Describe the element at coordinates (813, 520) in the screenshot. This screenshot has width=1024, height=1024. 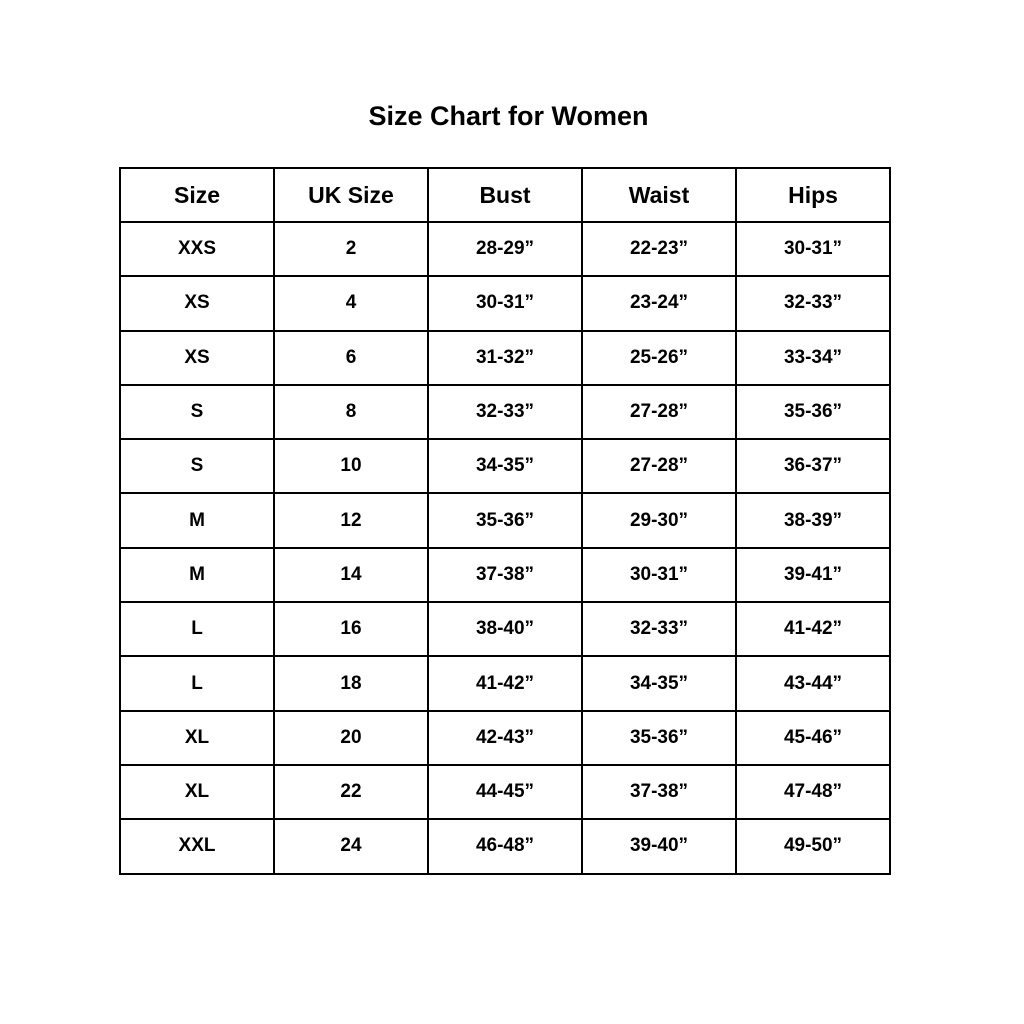
I see `cell-hips: 38-39”` at that location.